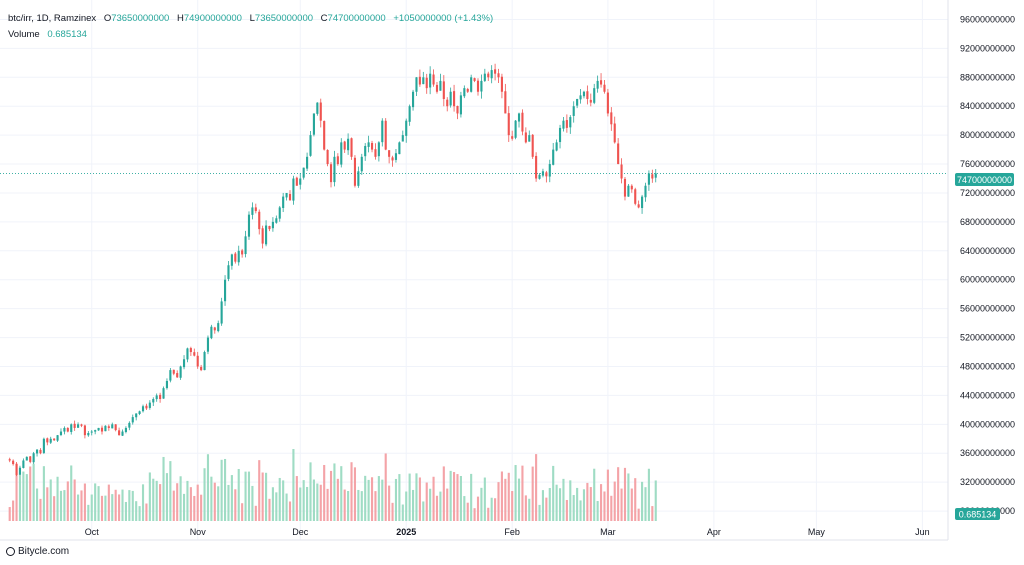 The width and height of the screenshot is (1024, 565). What do you see at coordinates (37, 551) in the screenshot?
I see `brand-footer: Bitycle.com` at bounding box center [37, 551].